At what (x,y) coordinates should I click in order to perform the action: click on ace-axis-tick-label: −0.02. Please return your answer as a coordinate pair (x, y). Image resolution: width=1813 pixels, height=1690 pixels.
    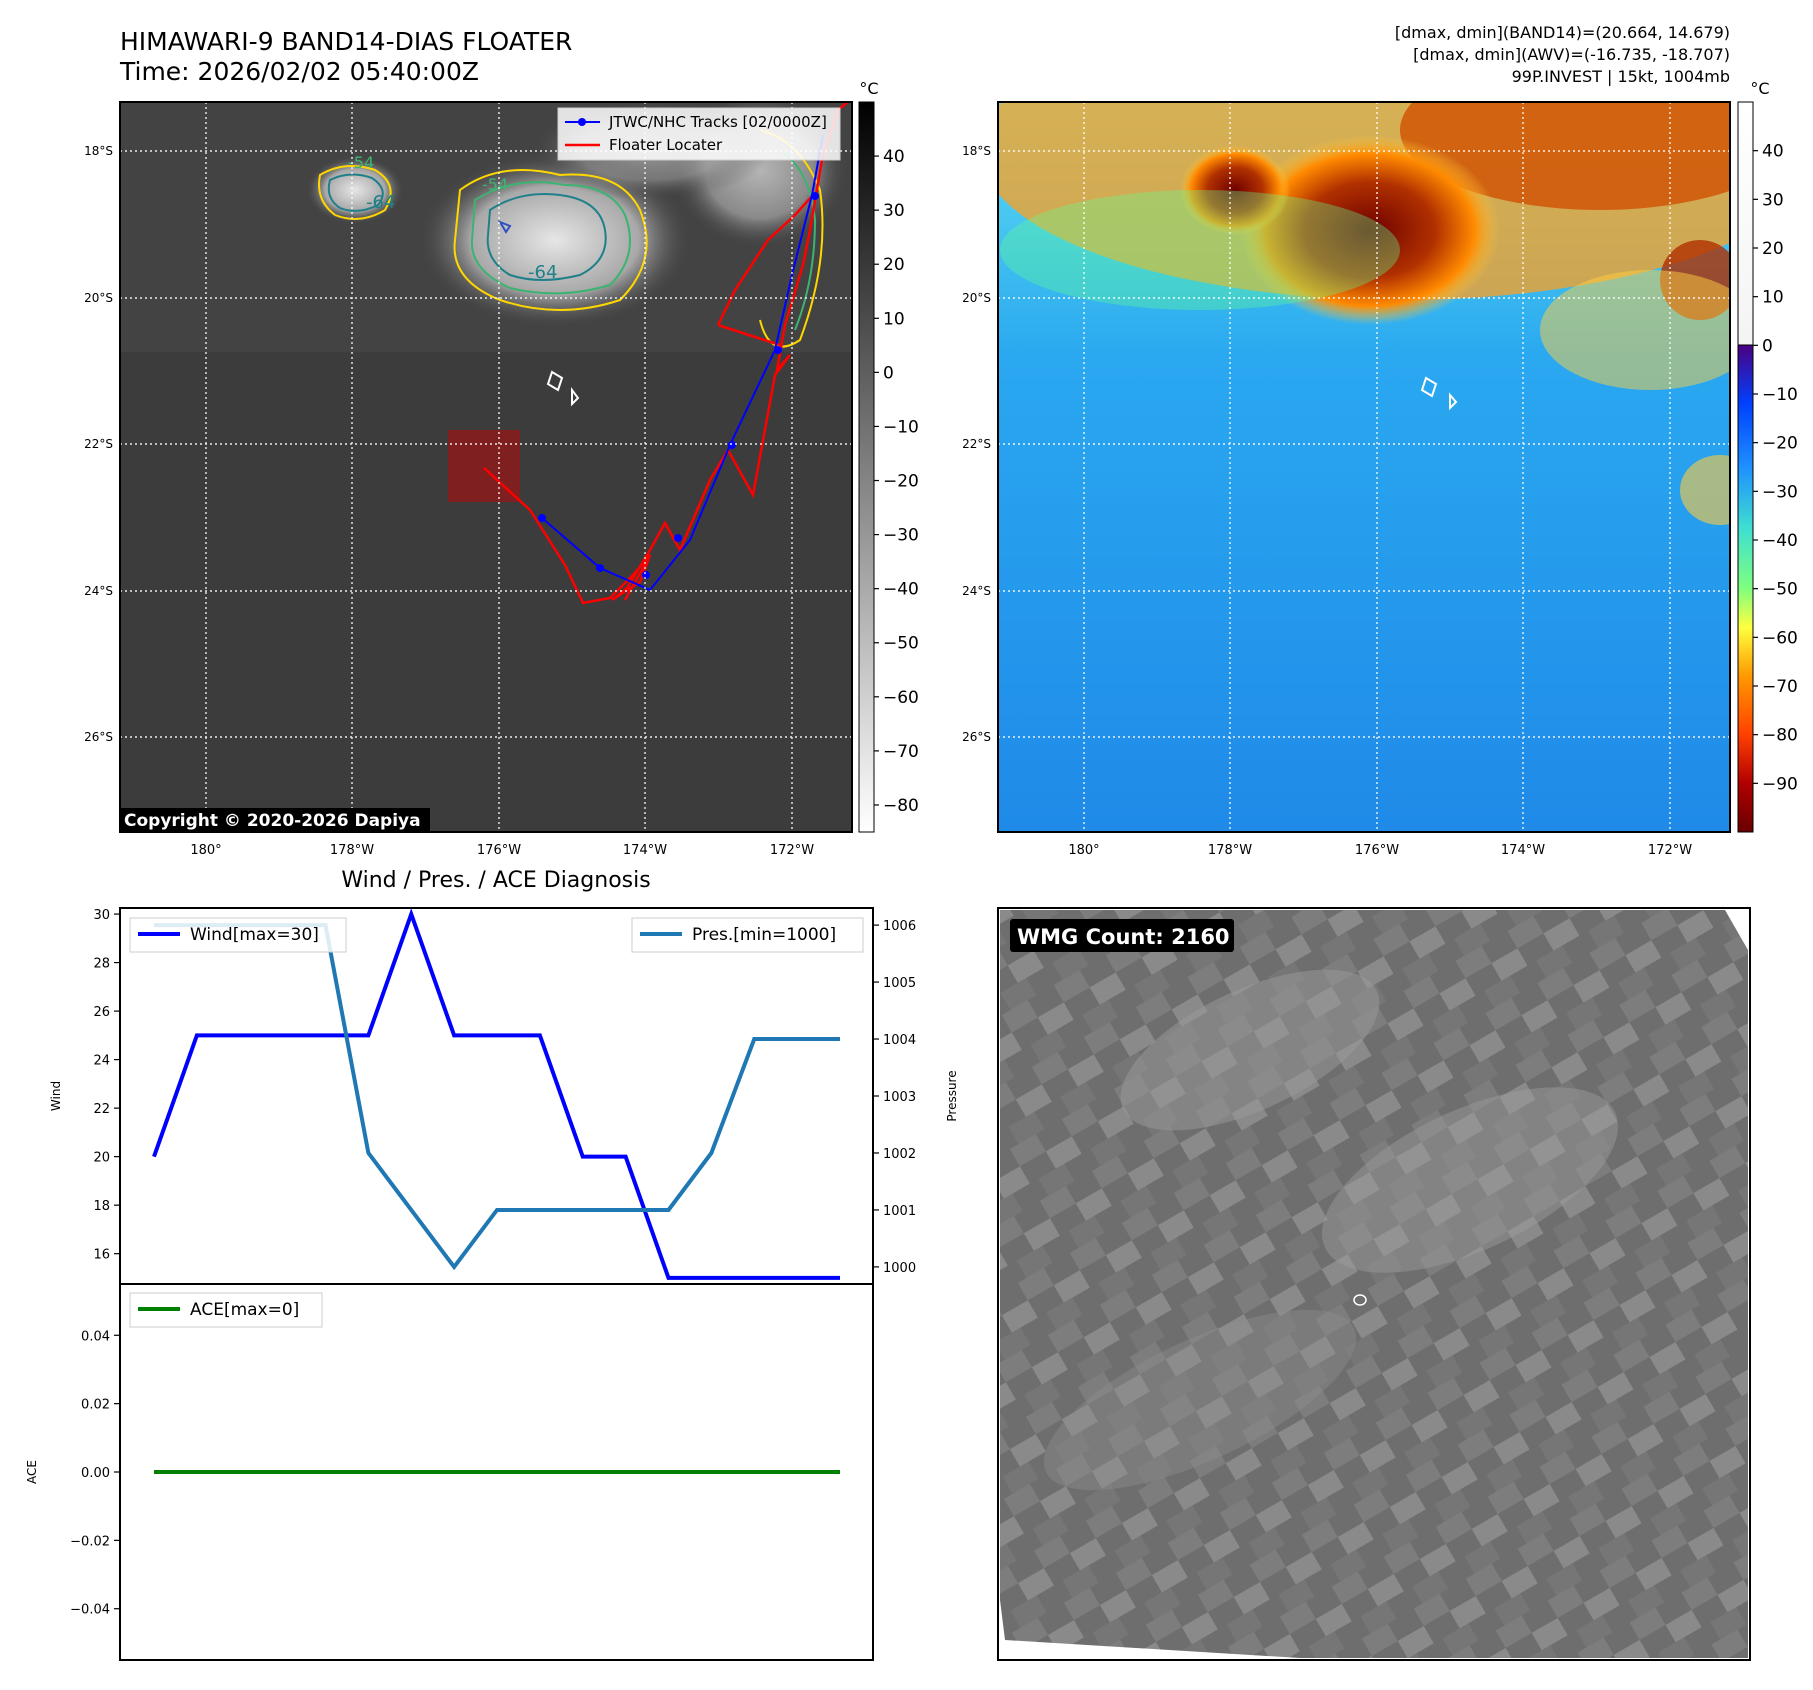
    Looking at the image, I should click on (90, 1541).